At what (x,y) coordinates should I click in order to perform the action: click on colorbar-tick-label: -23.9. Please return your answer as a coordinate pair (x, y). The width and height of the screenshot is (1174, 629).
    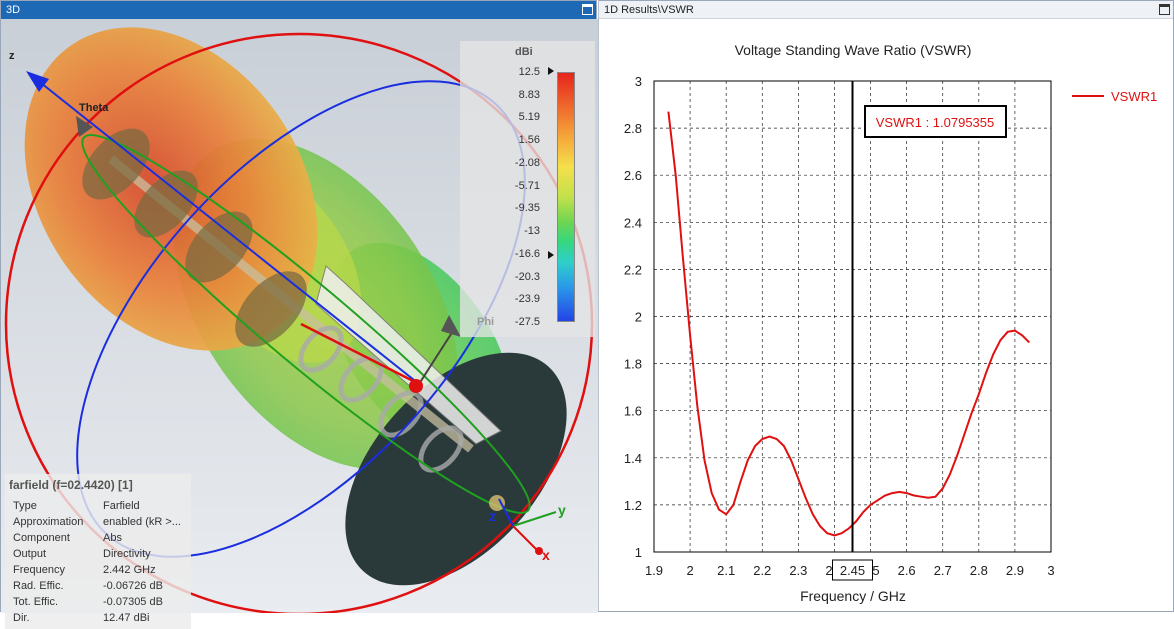
    Looking at the image, I should click on (527, 299).